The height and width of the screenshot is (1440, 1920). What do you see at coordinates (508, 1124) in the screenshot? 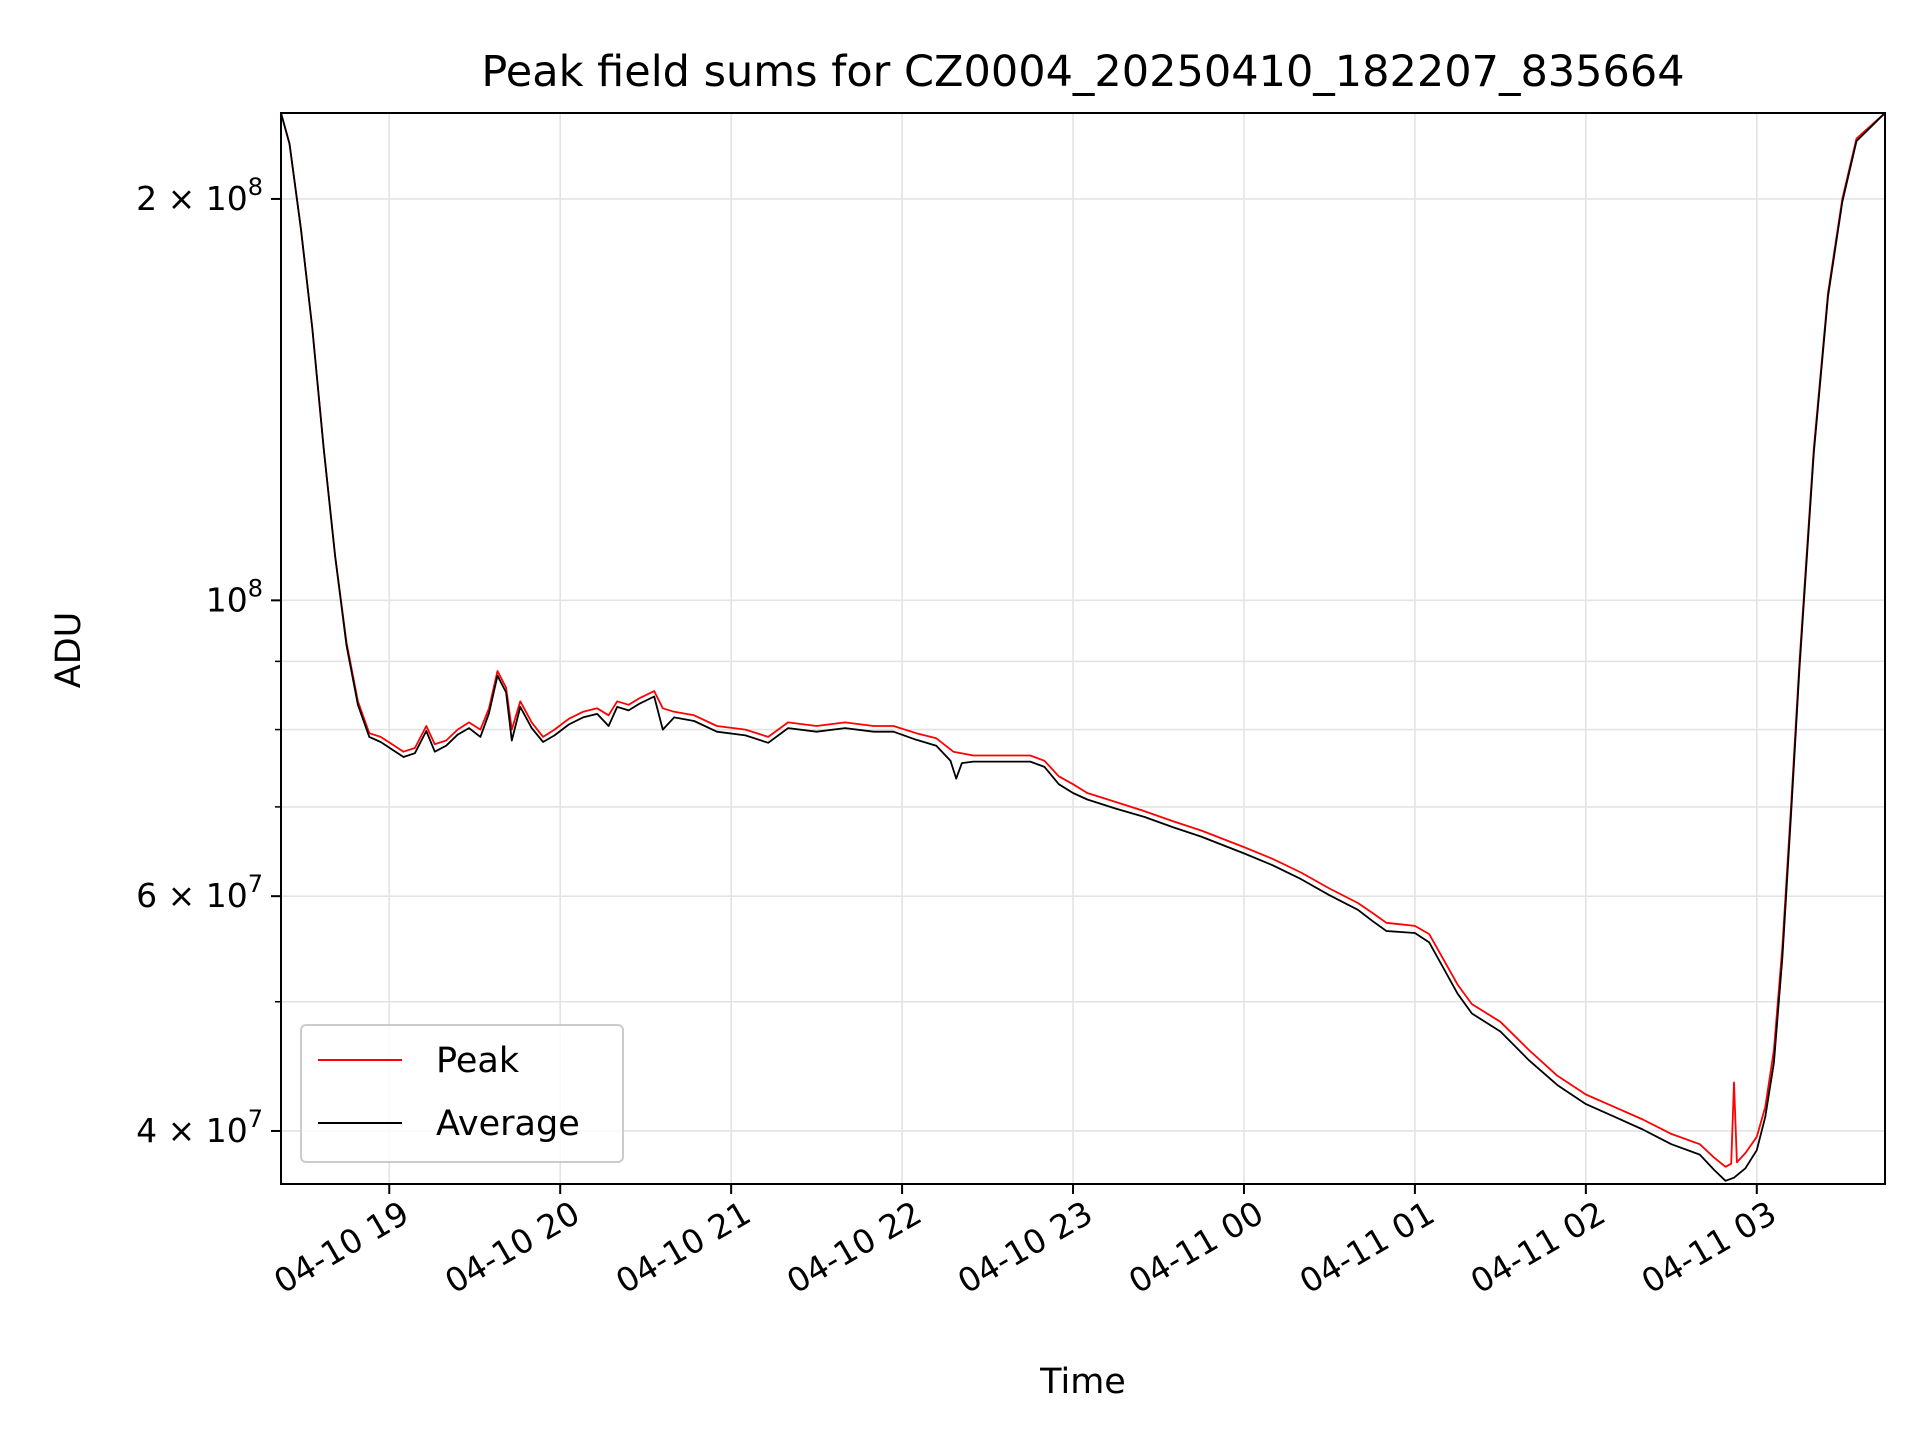
I see `legend-label-average: Average` at bounding box center [508, 1124].